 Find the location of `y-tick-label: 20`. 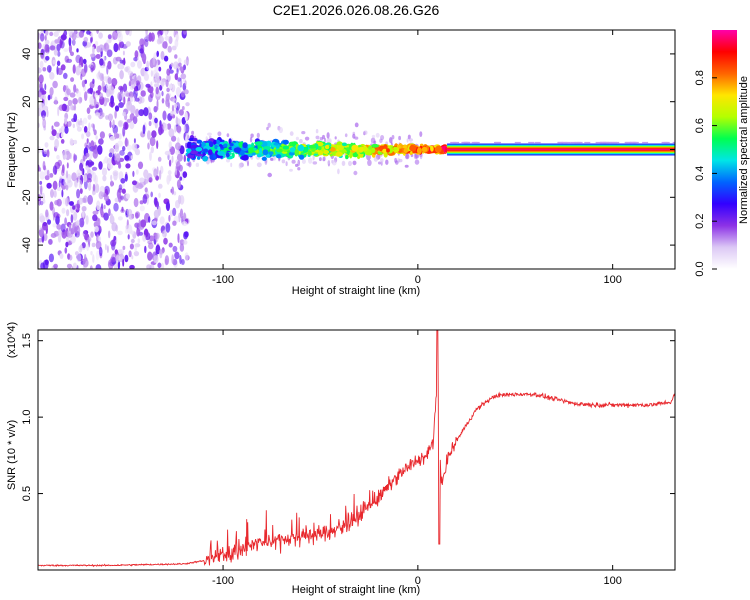

y-tick-label: 20 is located at coordinates (27, 102).